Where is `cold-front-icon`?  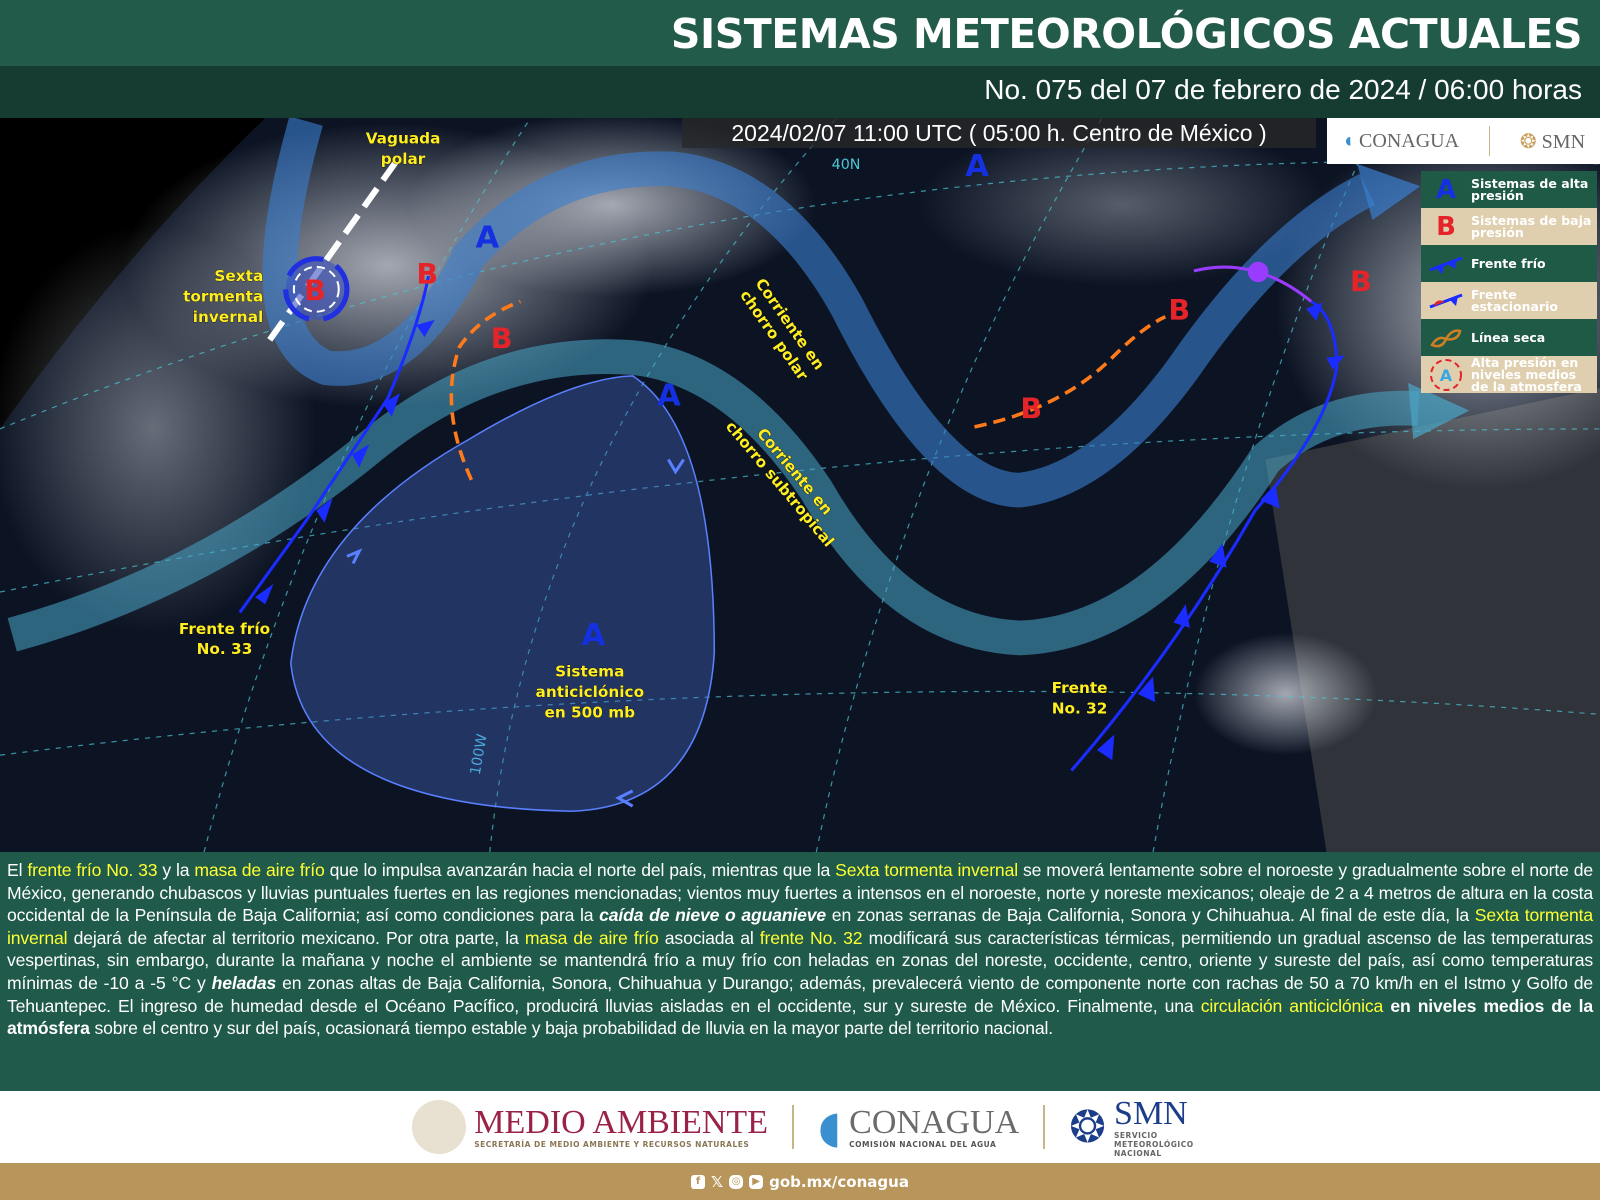
cold-front-icon is located at coordinates (1446, 264).